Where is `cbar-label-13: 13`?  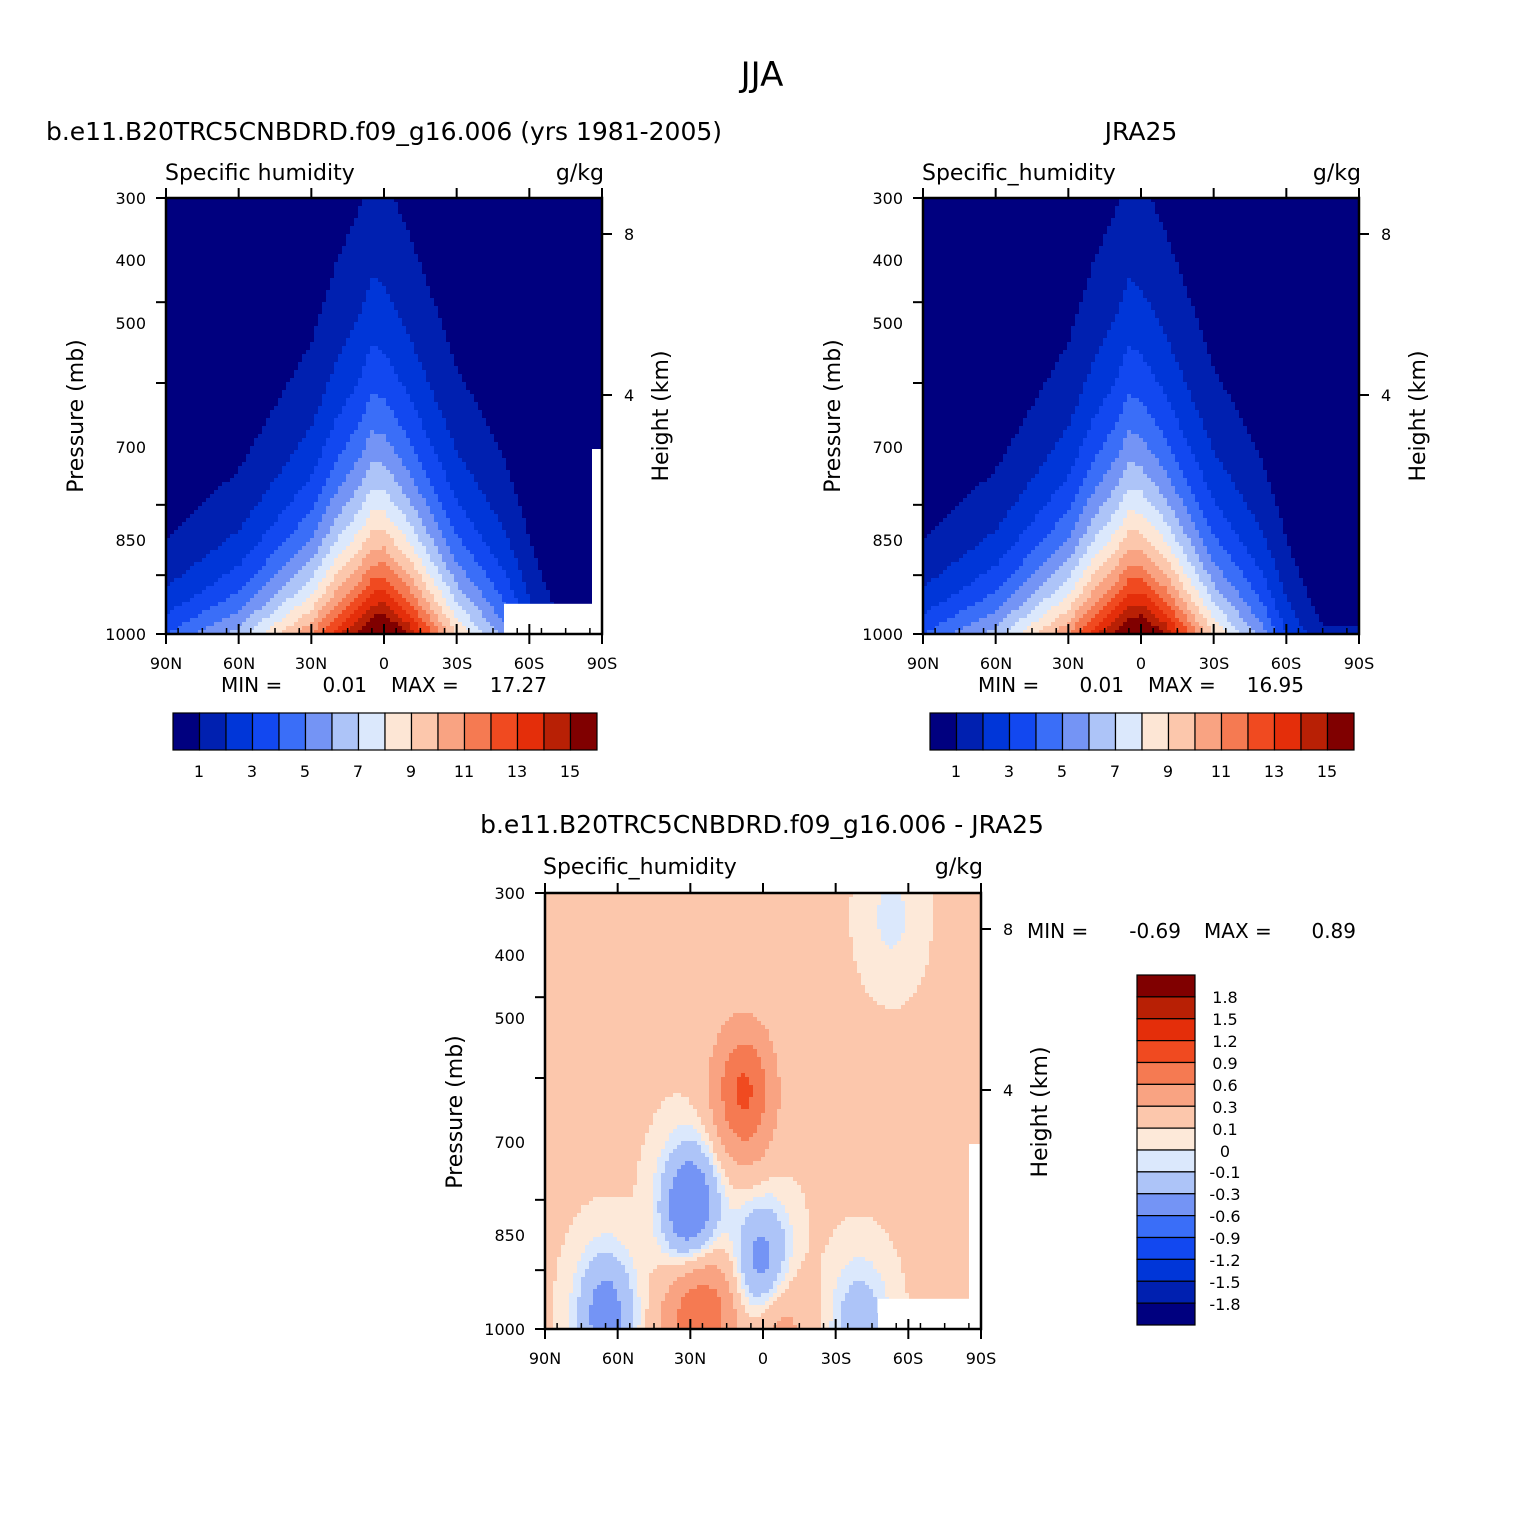 cbar-label-13: 13 is located at coordinates (517, 771).